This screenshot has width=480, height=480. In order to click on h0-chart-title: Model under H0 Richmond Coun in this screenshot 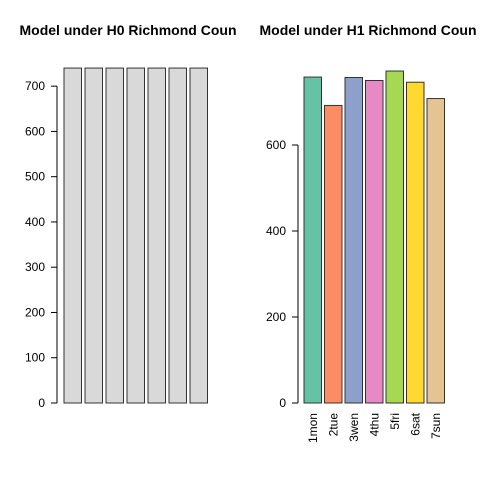, I will do `click(128, 30)`.